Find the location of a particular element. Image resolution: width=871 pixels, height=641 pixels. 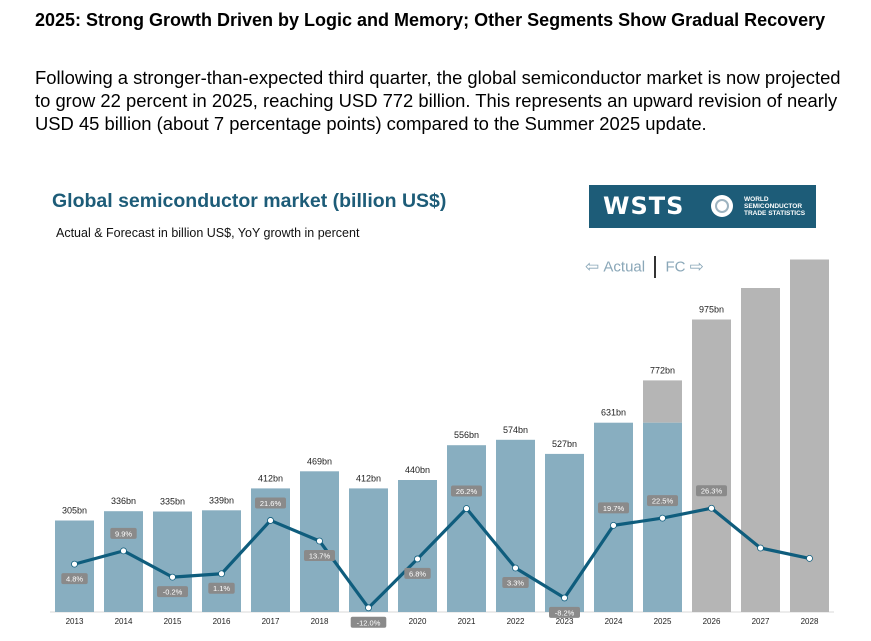

growth-point-2019 is located at coordinates (368, 608).